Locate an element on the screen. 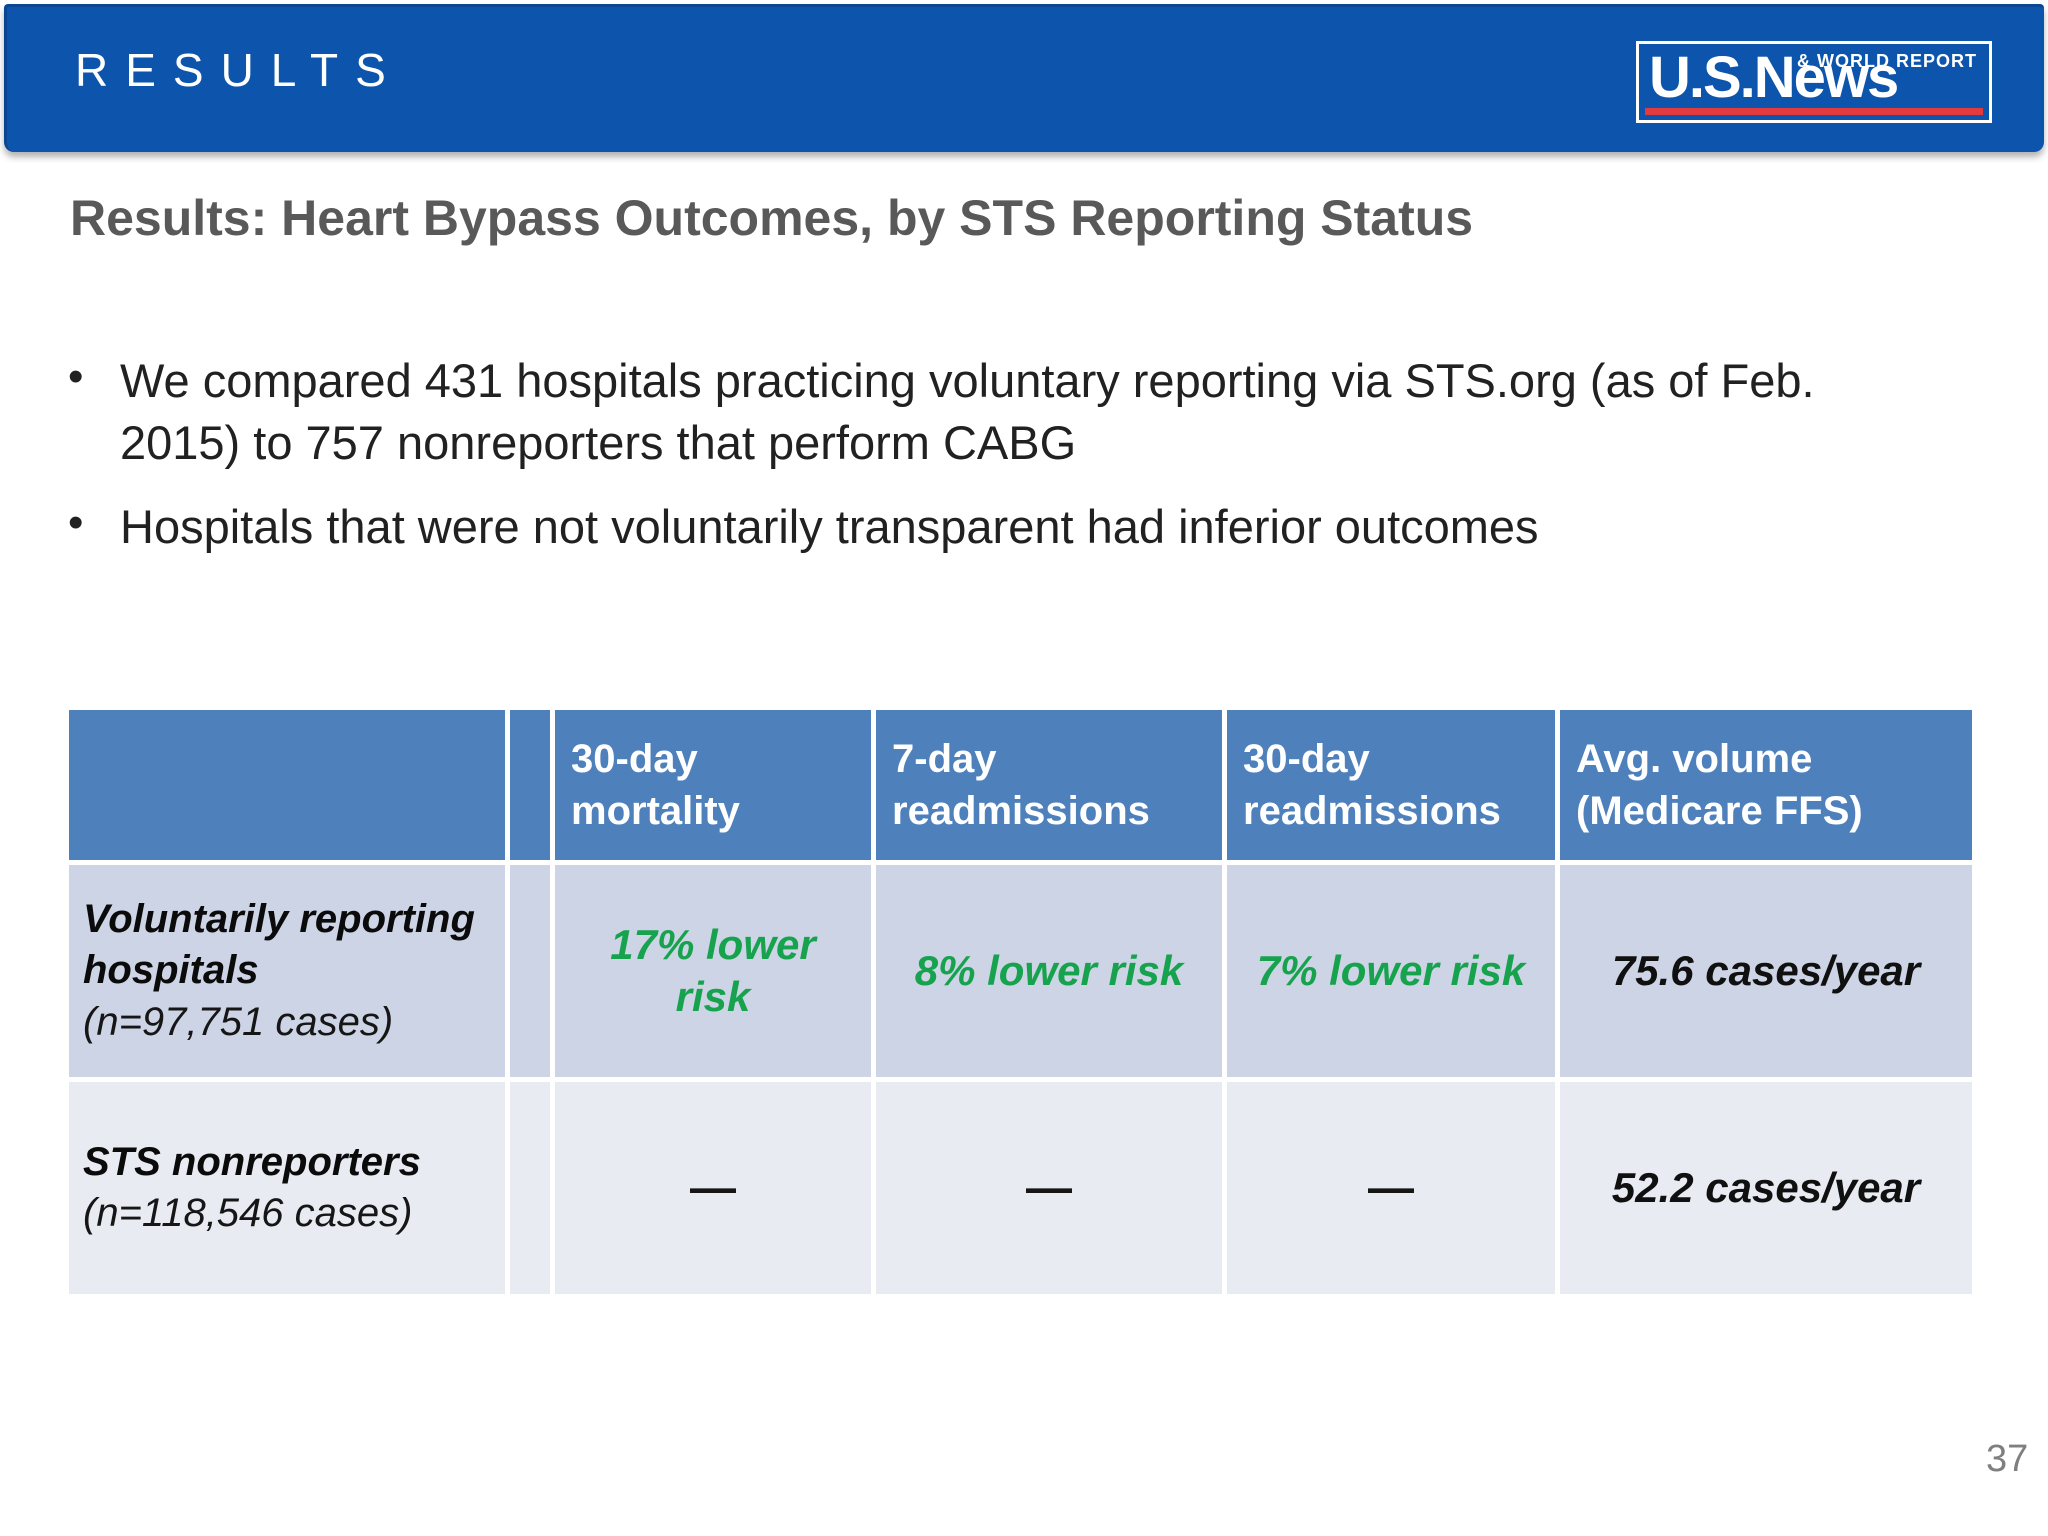  row-label-text: STS nonreporters is located at coordinates (252, 1161).